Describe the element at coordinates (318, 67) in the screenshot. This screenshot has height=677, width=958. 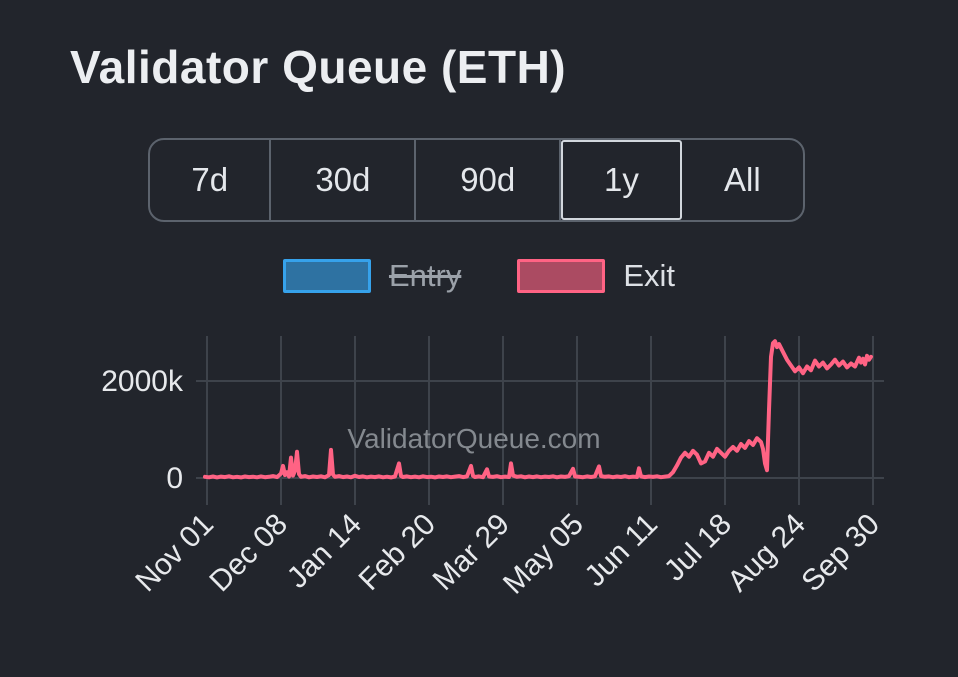
I see `page-title: Validator Queue (ETH)` at that location.